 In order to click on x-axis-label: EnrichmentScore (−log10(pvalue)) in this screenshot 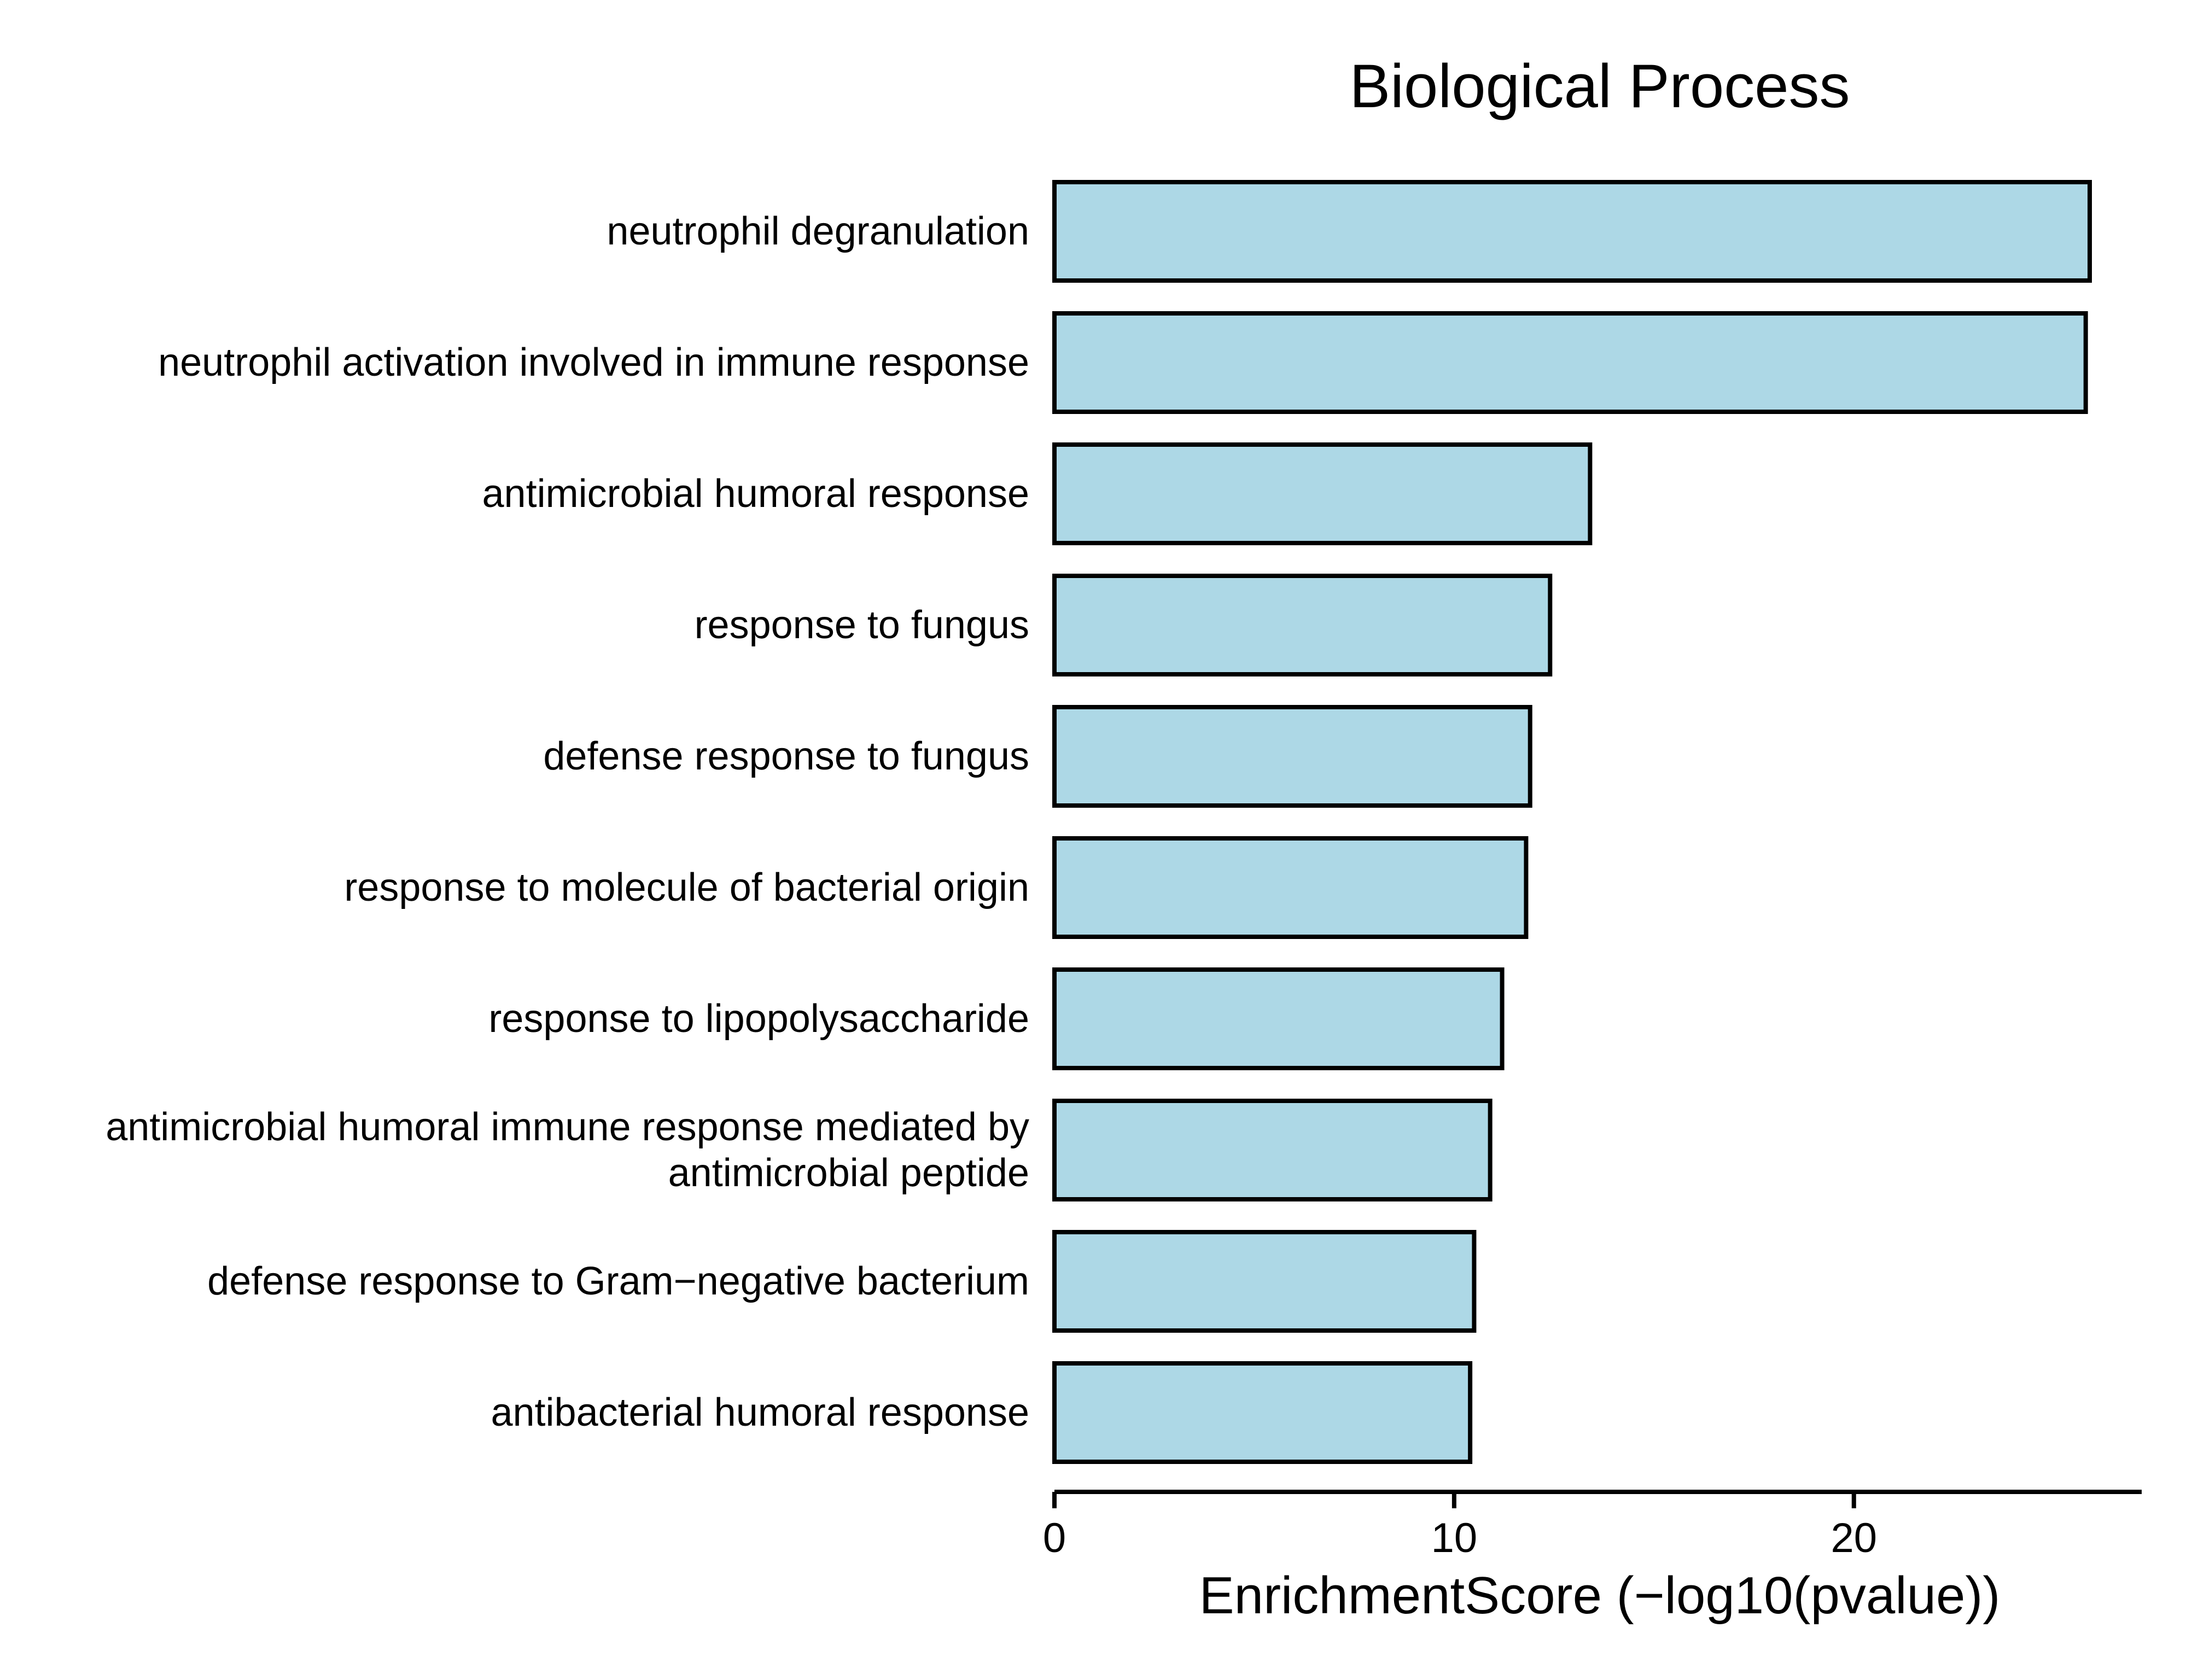, I will do `click(1600, 1595)`.